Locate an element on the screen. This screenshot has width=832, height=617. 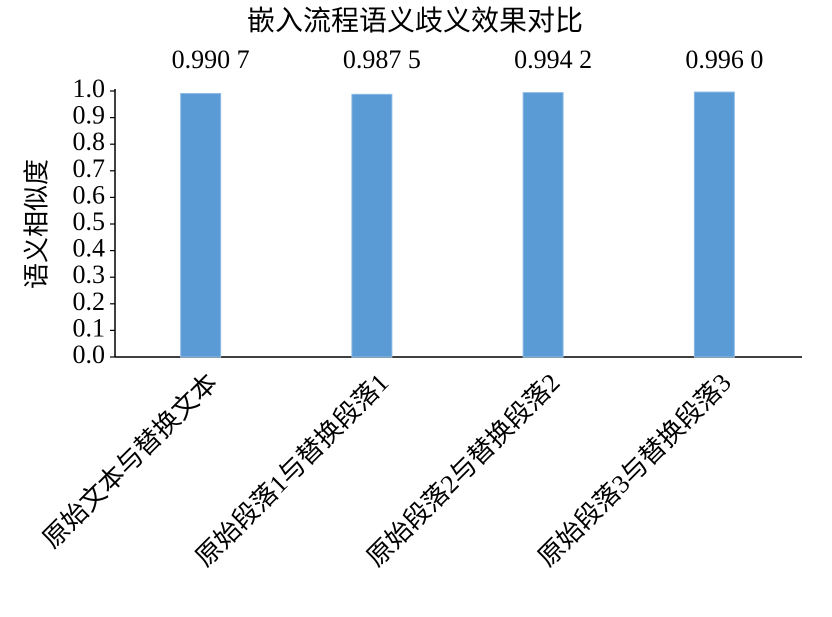
x-tick-label: 原始文本与替换文本 is located at coordinates (130, 461).